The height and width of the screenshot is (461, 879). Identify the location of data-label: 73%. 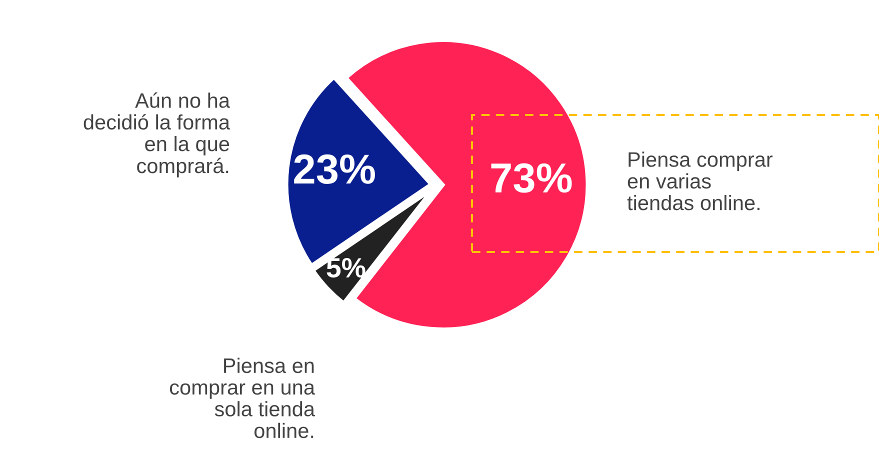
(531, 178).